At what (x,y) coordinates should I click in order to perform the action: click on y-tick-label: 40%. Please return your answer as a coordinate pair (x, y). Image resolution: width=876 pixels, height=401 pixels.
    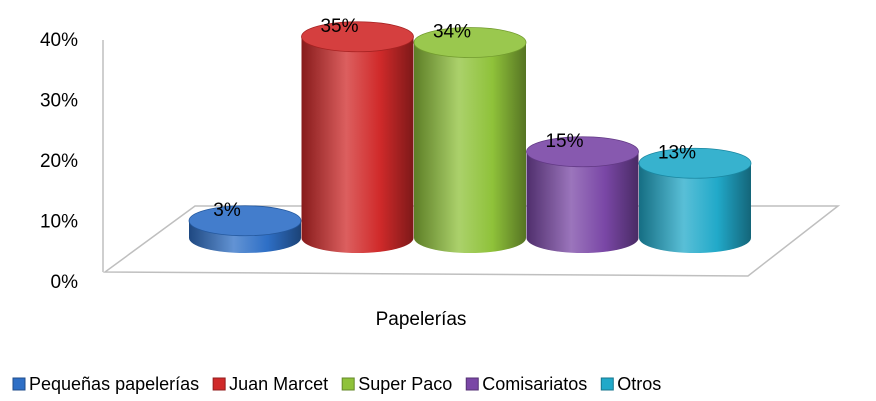
    Looking at the image, I should click on (59, 40).